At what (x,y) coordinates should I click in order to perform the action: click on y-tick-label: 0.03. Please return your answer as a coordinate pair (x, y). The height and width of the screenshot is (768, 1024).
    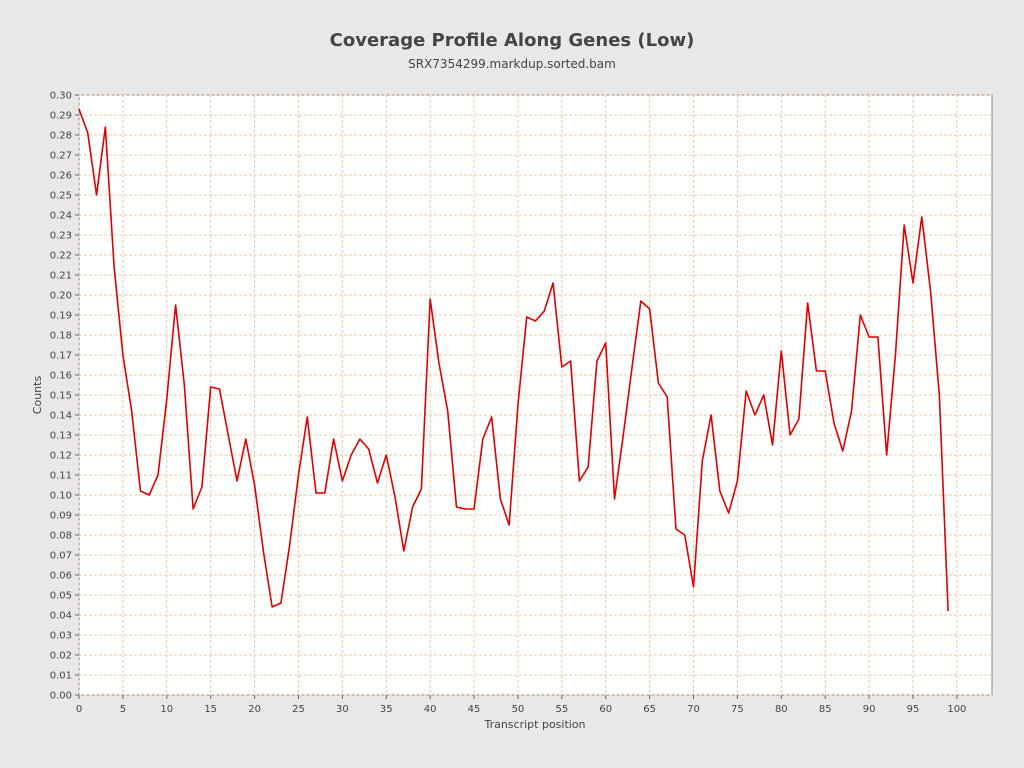
    Looking at the image, I should click on (61, 636).